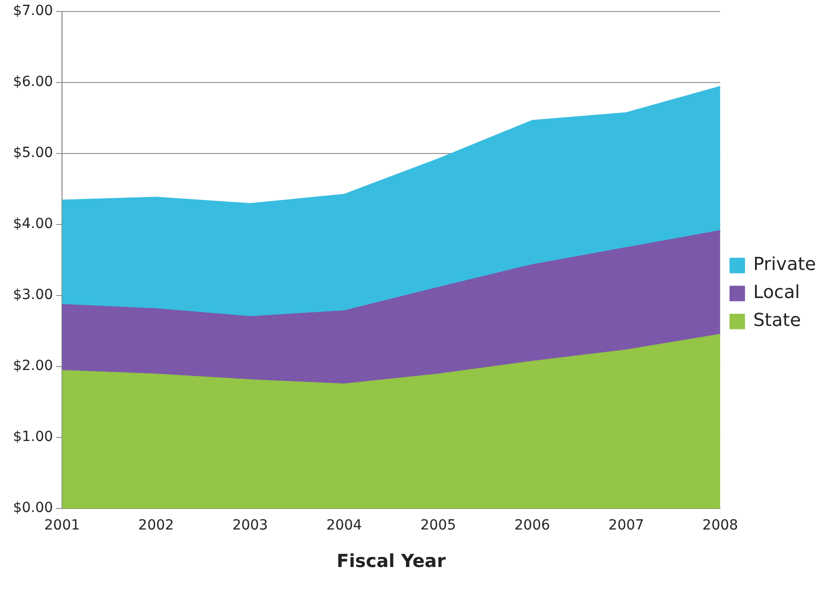 This screenshot has height=597, width=836. I want to click on y-tick-label: $5.00, so click(33, 153).